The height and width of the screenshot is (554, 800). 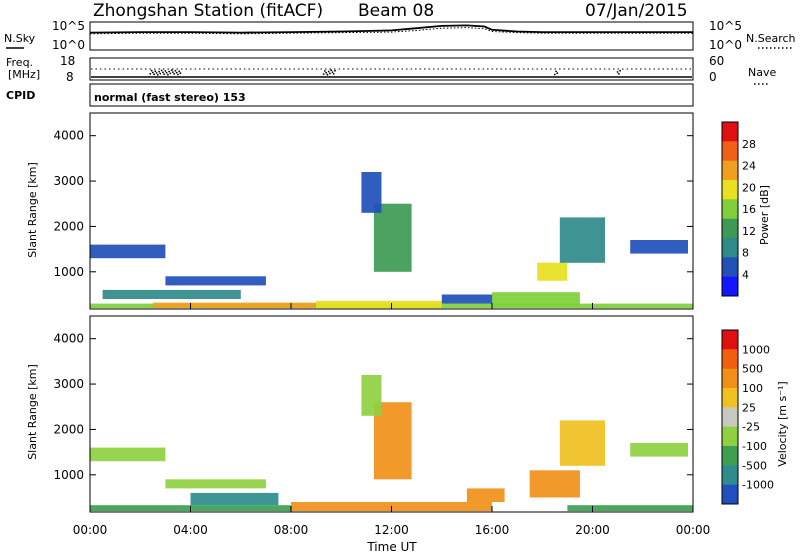 I want to click on cpid-panel-frame, so click(x=391, y=95).